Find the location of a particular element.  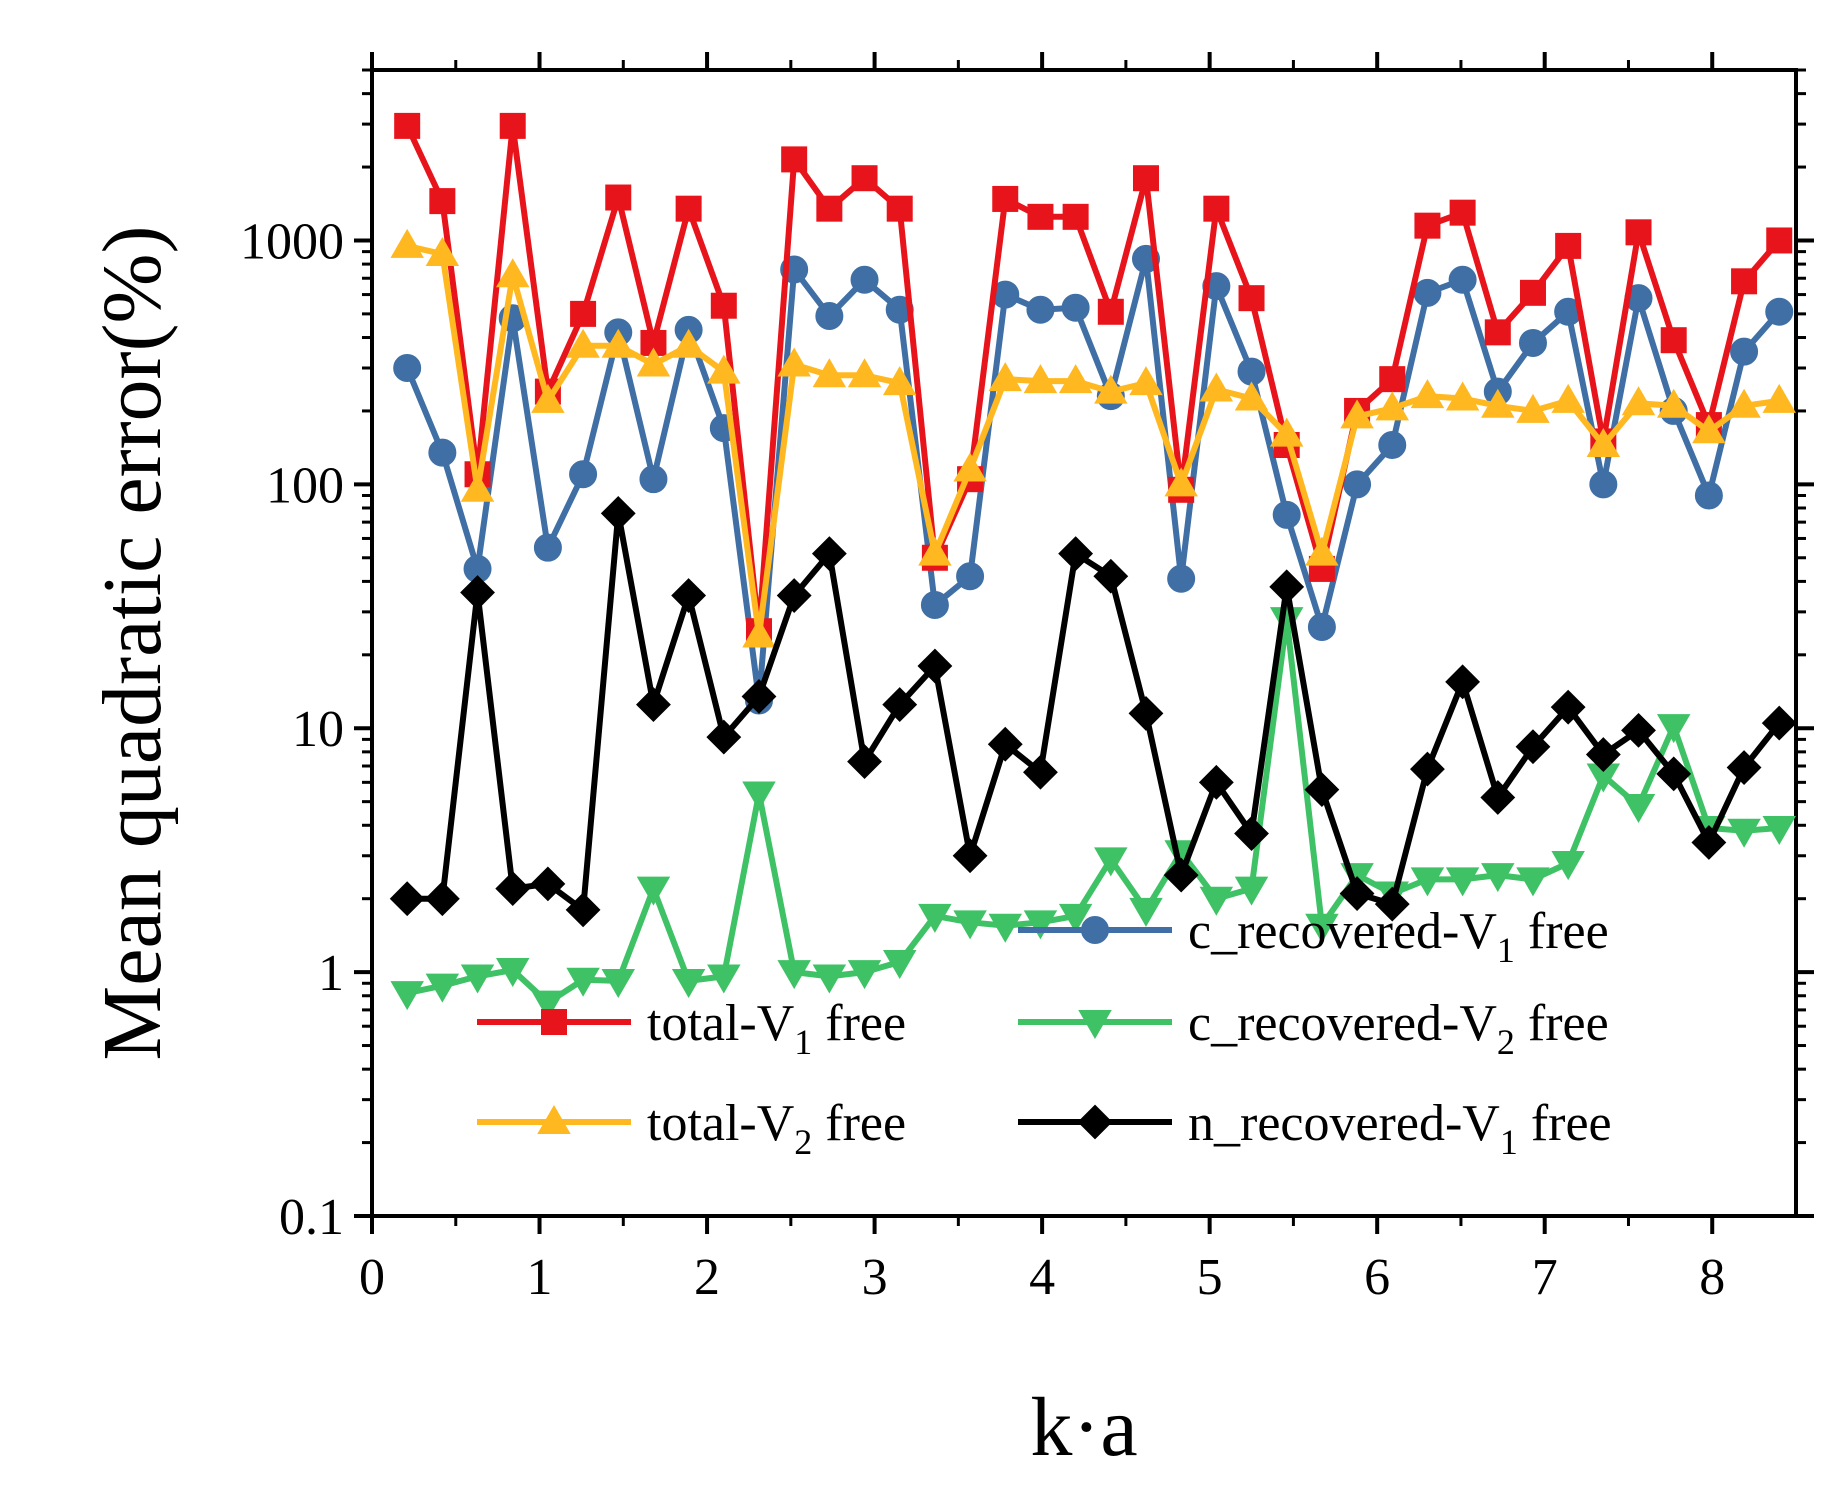

y-tick-label: 0.1 is located at coordinates (311, 1217).